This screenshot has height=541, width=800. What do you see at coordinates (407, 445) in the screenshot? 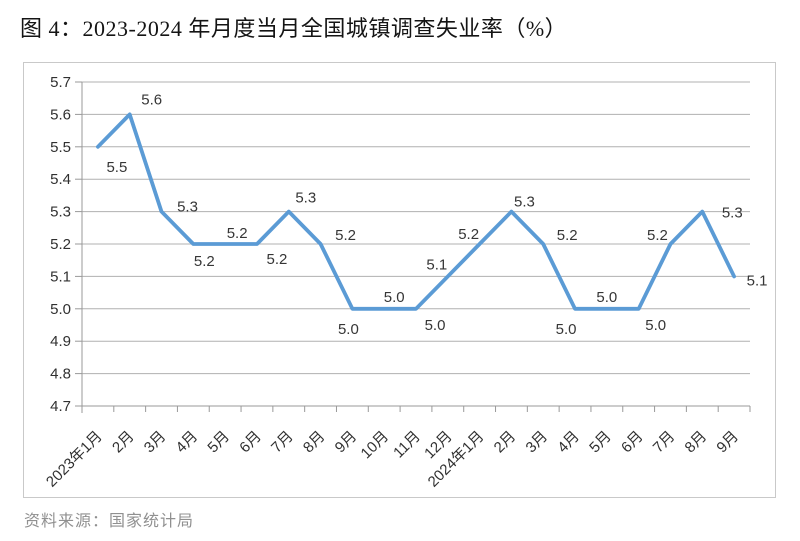
I see `x-axis-label: 11月` at bounding box center [407, 445].